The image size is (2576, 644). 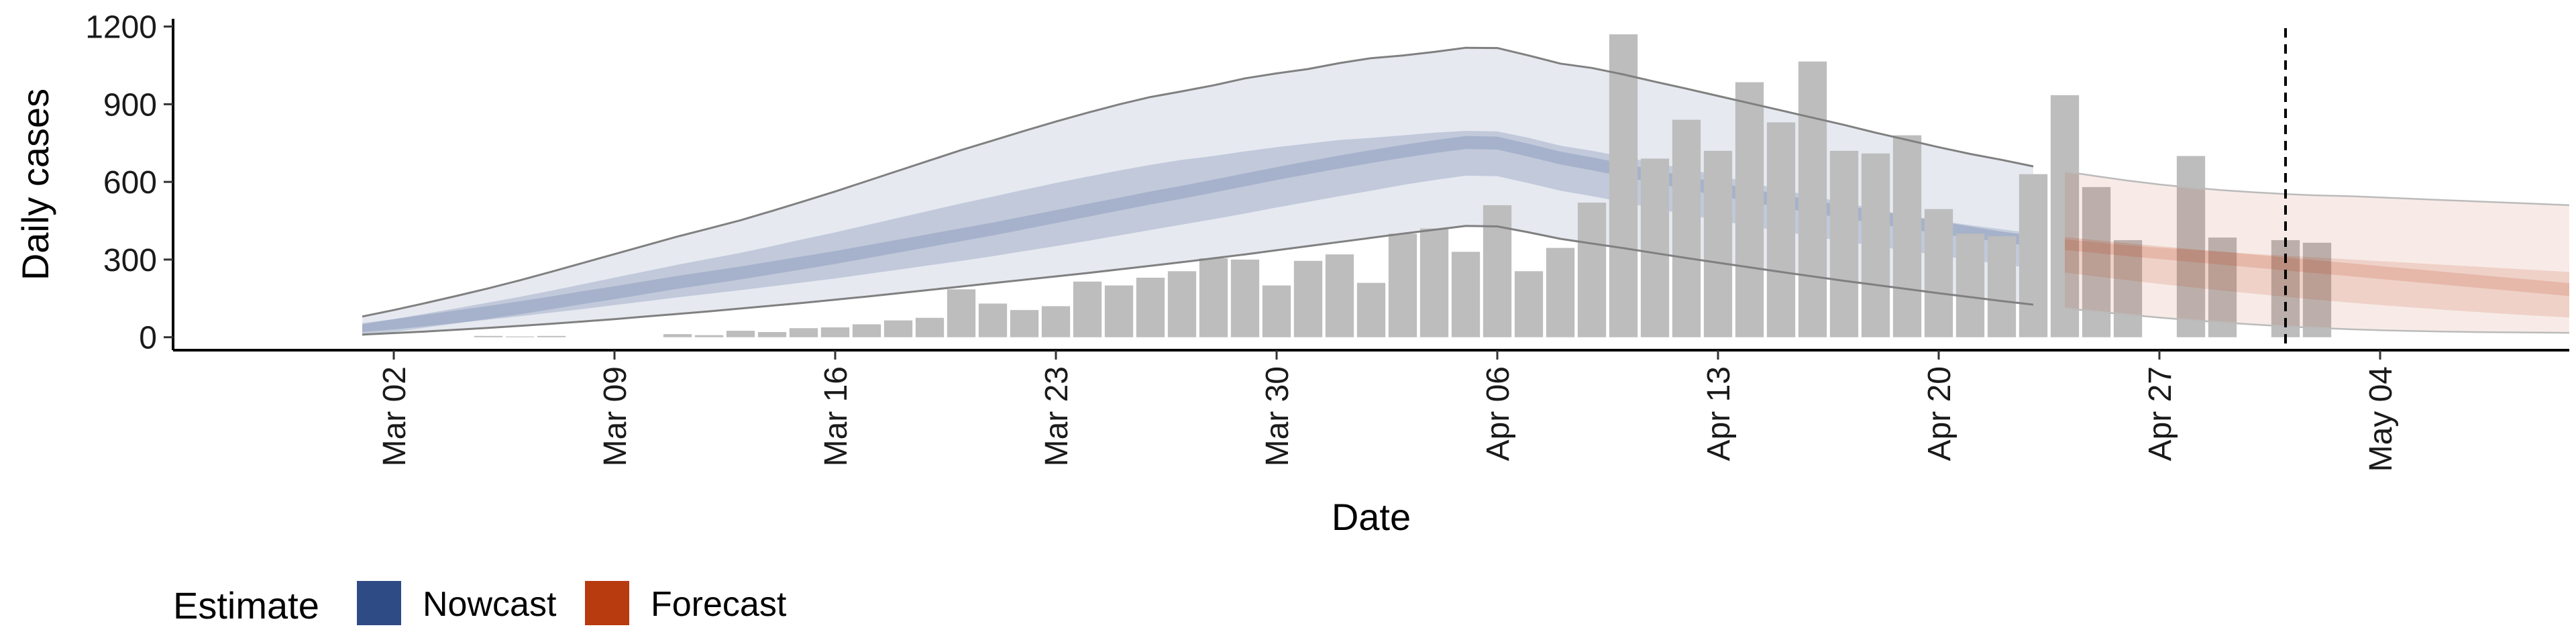 What do you see at coordinates (2160, 413) in the screenshot?
I see `x-tick-label: Apr 27` at bounding box center [2160, 413].